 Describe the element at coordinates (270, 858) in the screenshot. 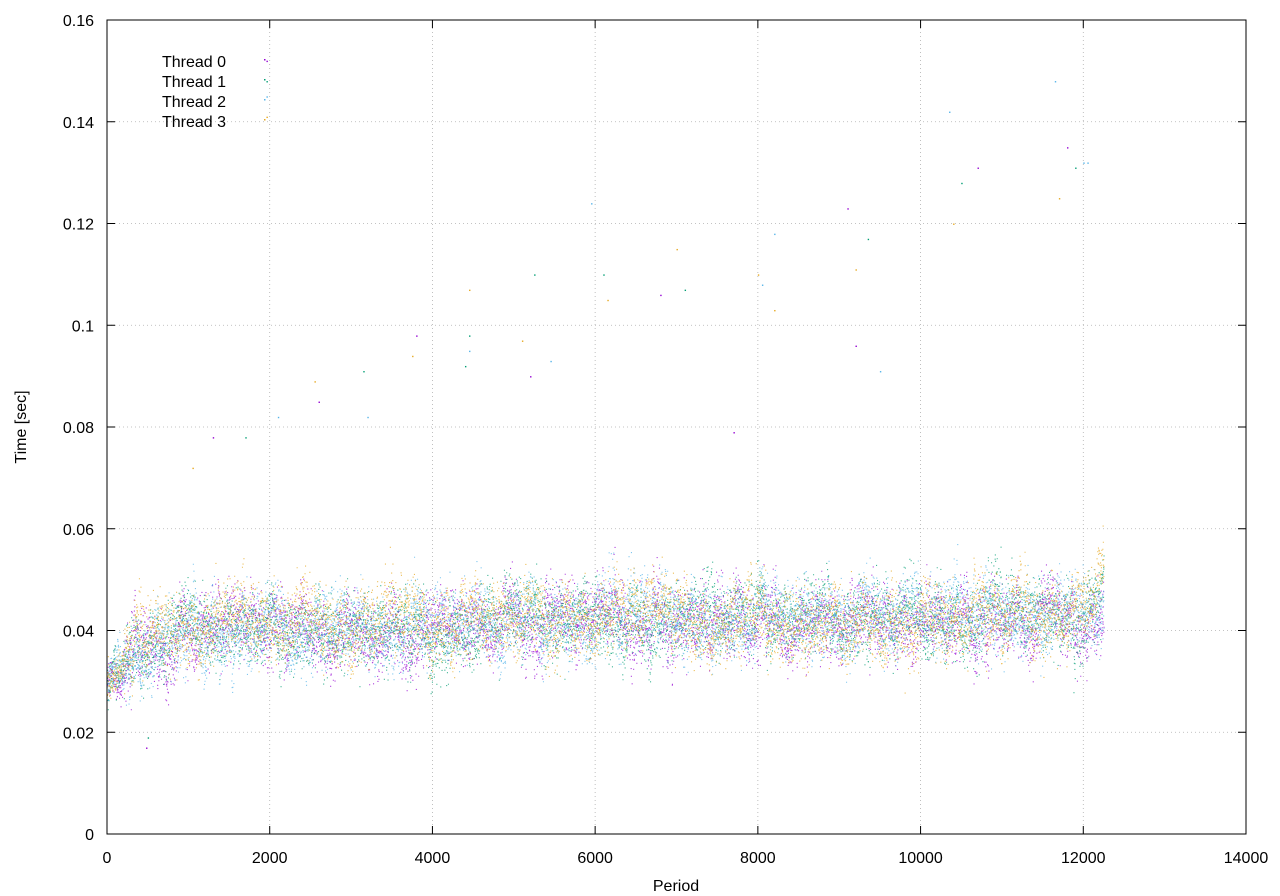

I see `x-tick-label: 2000` at that location.